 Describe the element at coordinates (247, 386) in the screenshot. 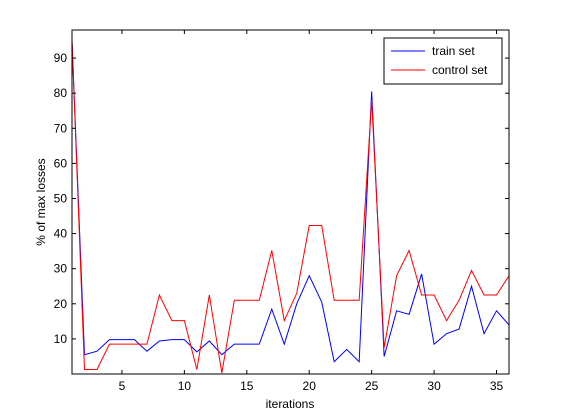

I see `x-tick-label: 15` at that location.